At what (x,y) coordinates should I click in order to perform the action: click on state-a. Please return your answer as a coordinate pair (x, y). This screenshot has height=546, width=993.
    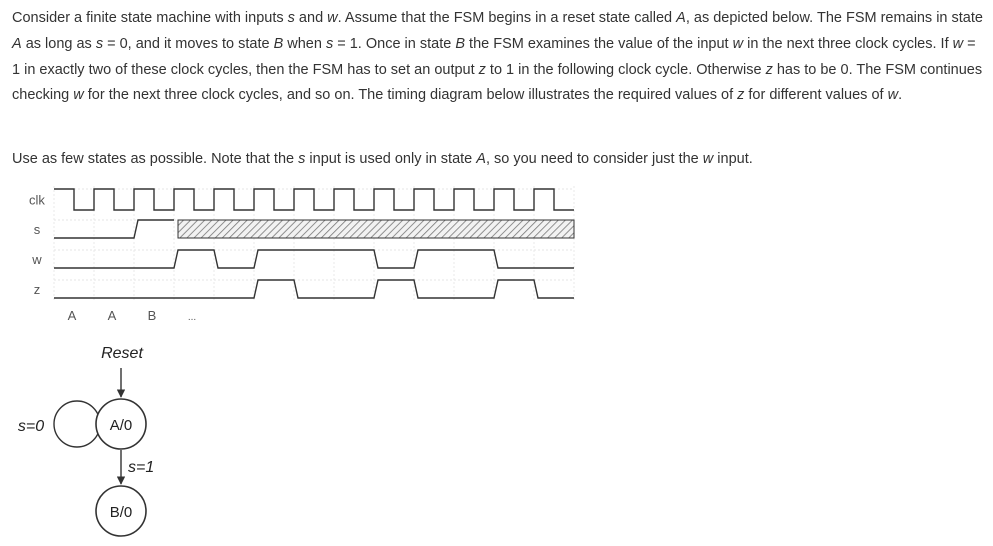
    Looking at the image, I should click on (121, 424).